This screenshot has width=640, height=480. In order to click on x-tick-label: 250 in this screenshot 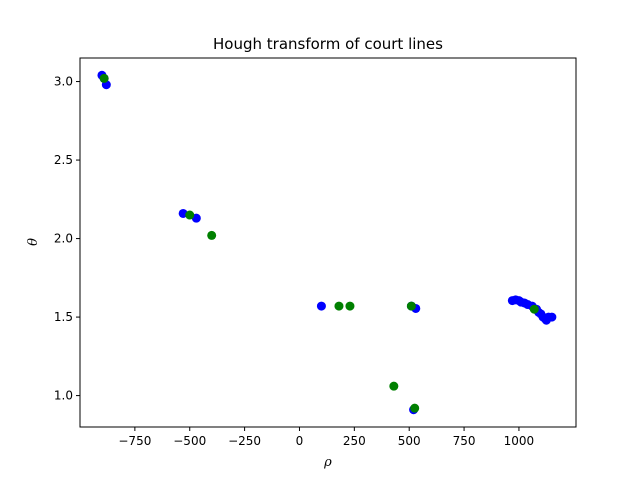, I will do `click(354, 441)`.